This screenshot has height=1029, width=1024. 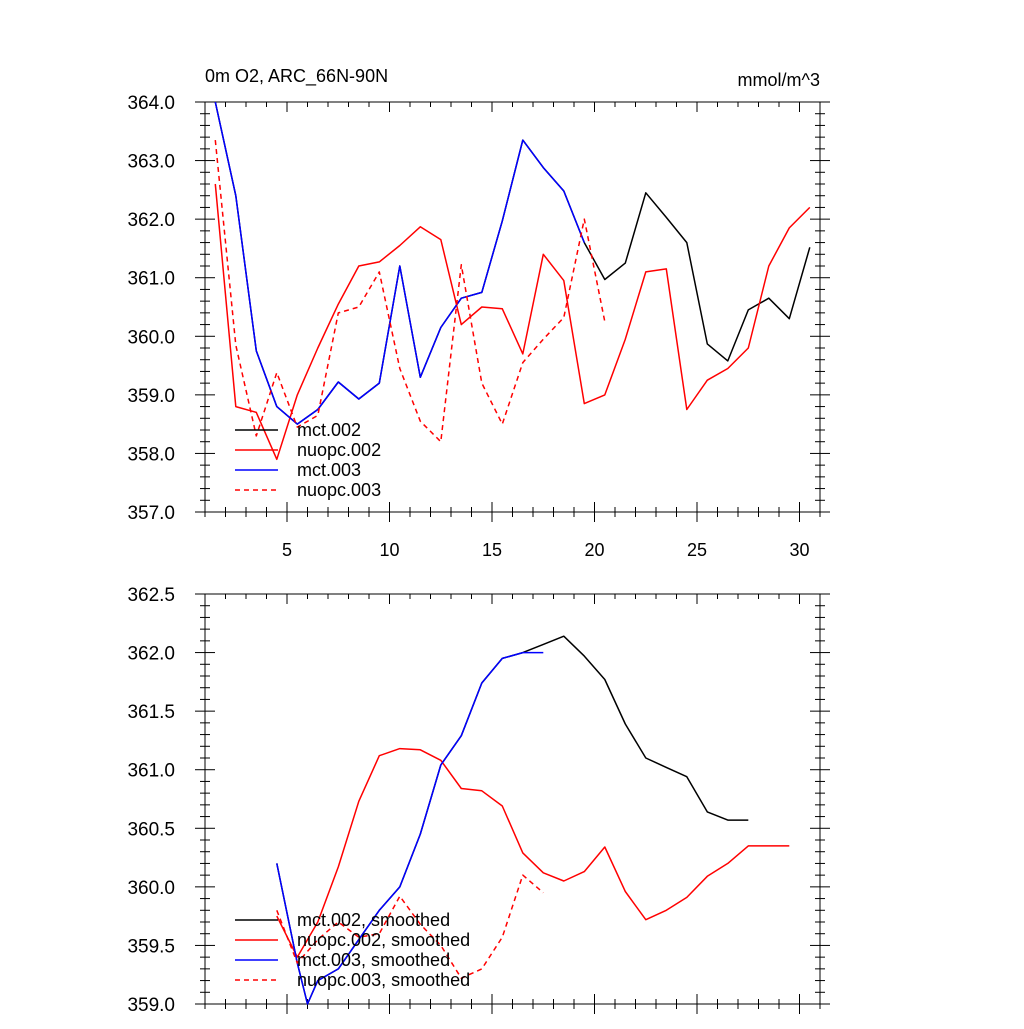 What do you see at coordinates (594, 550) in the screenshot?
I see `x-tick-label: 20` at bounding box center [594, 550].